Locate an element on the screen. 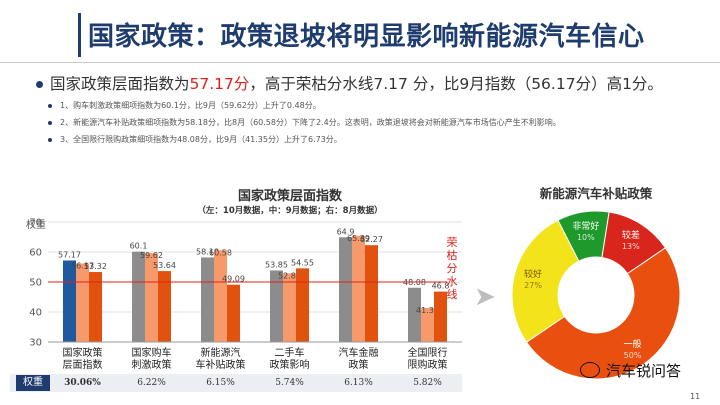 The width and height of the screenshot is (720, 405). x-tick-label: 政策 is located at coordinates (359, 364).